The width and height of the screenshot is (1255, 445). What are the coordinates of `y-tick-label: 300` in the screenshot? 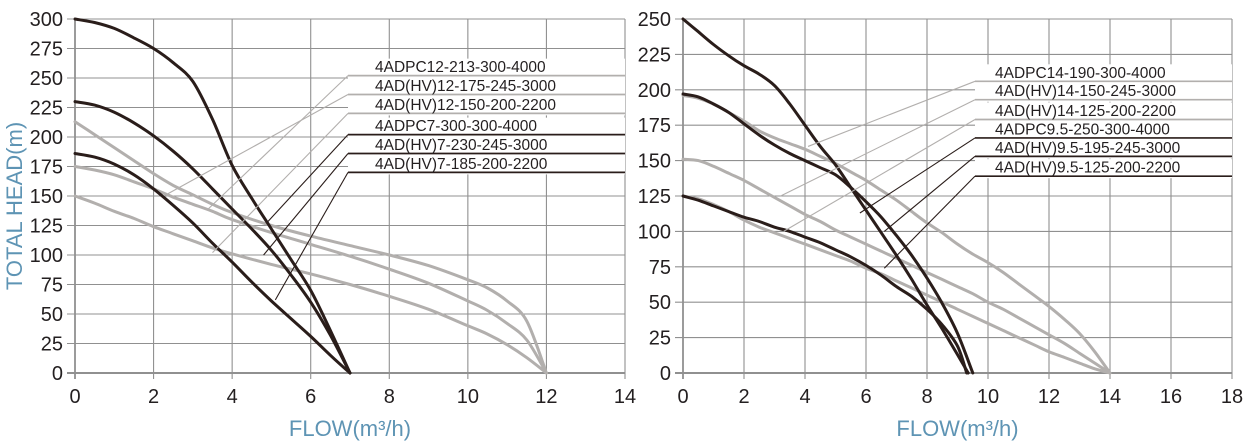 It's located at (46, 20).